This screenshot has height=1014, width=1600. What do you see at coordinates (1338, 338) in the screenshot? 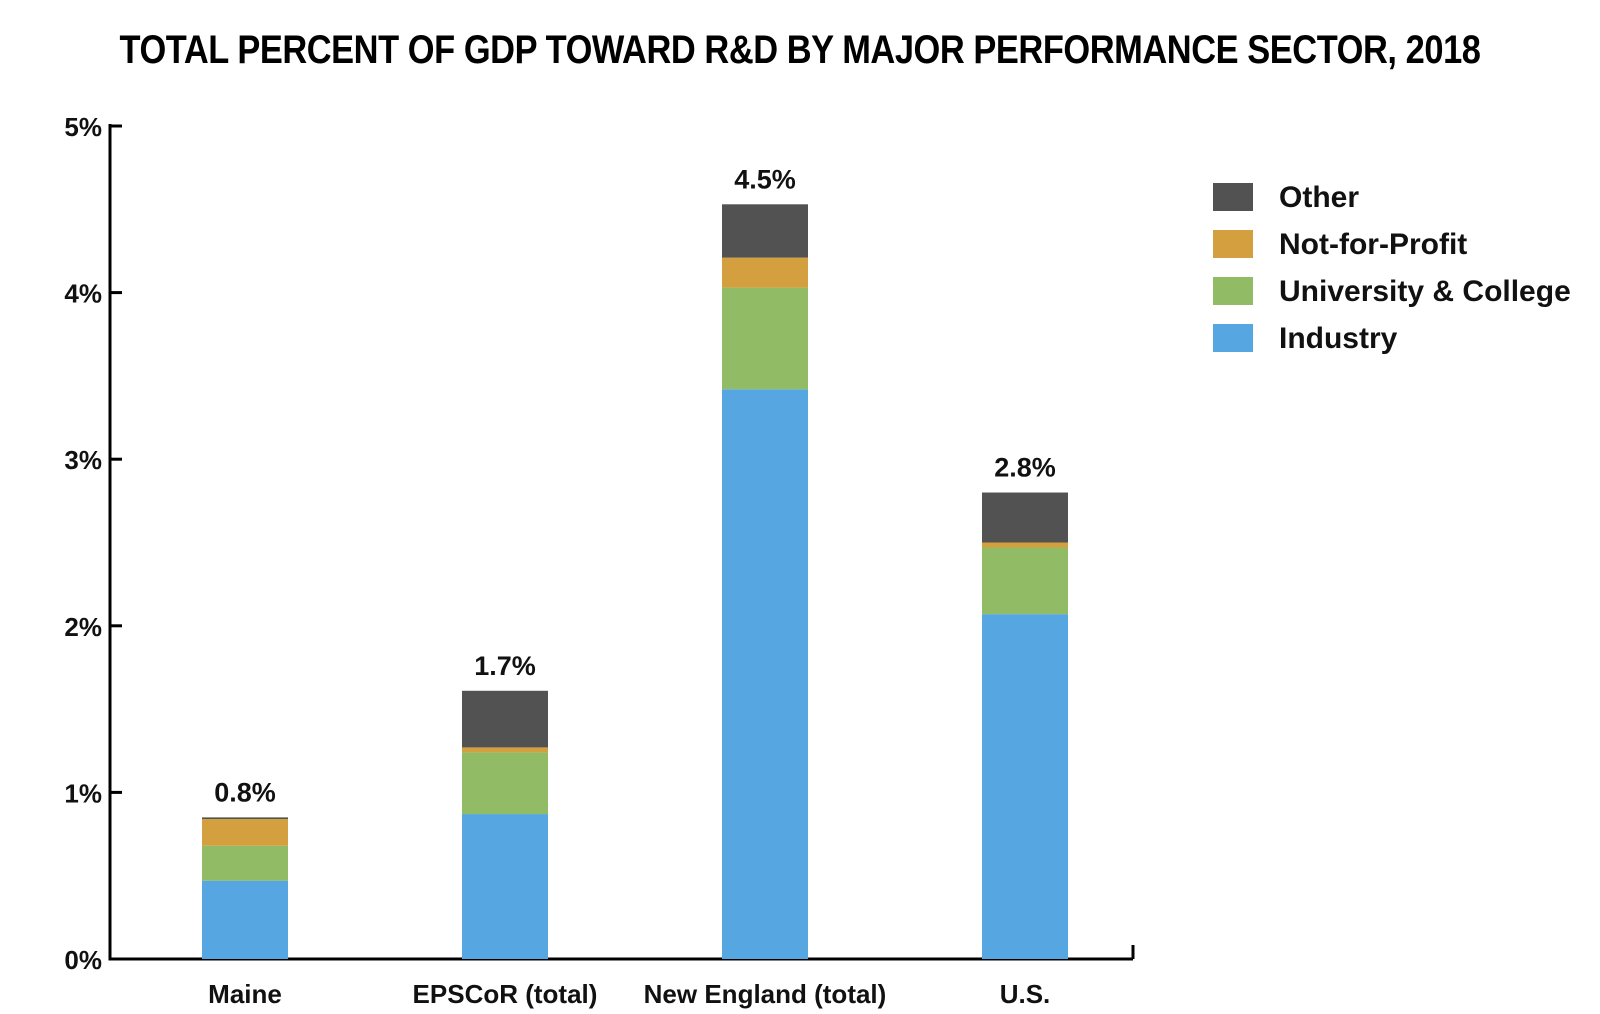
I see `legend-label: Industry` at bounding box center [1338, 338].